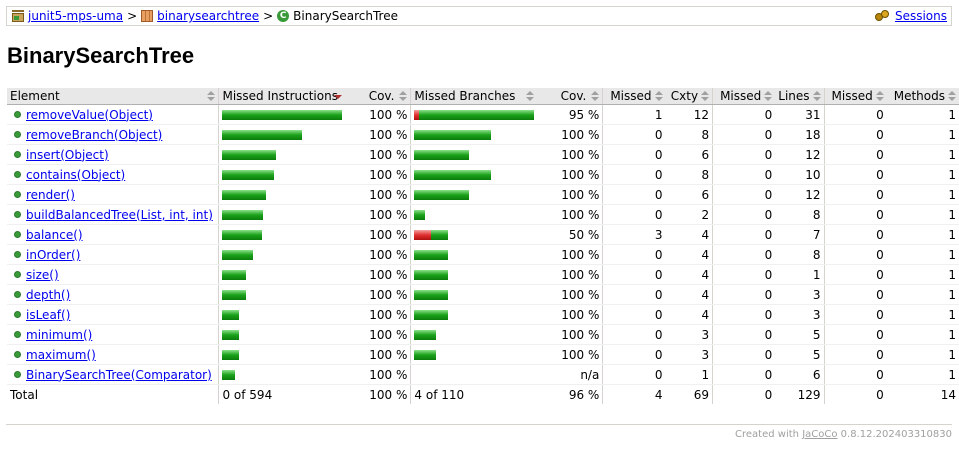 The image size is (959, 453). Describe the element at coordinates (855, 96) in the screenshot. I see `header-missed-methods: Missed` at that location.